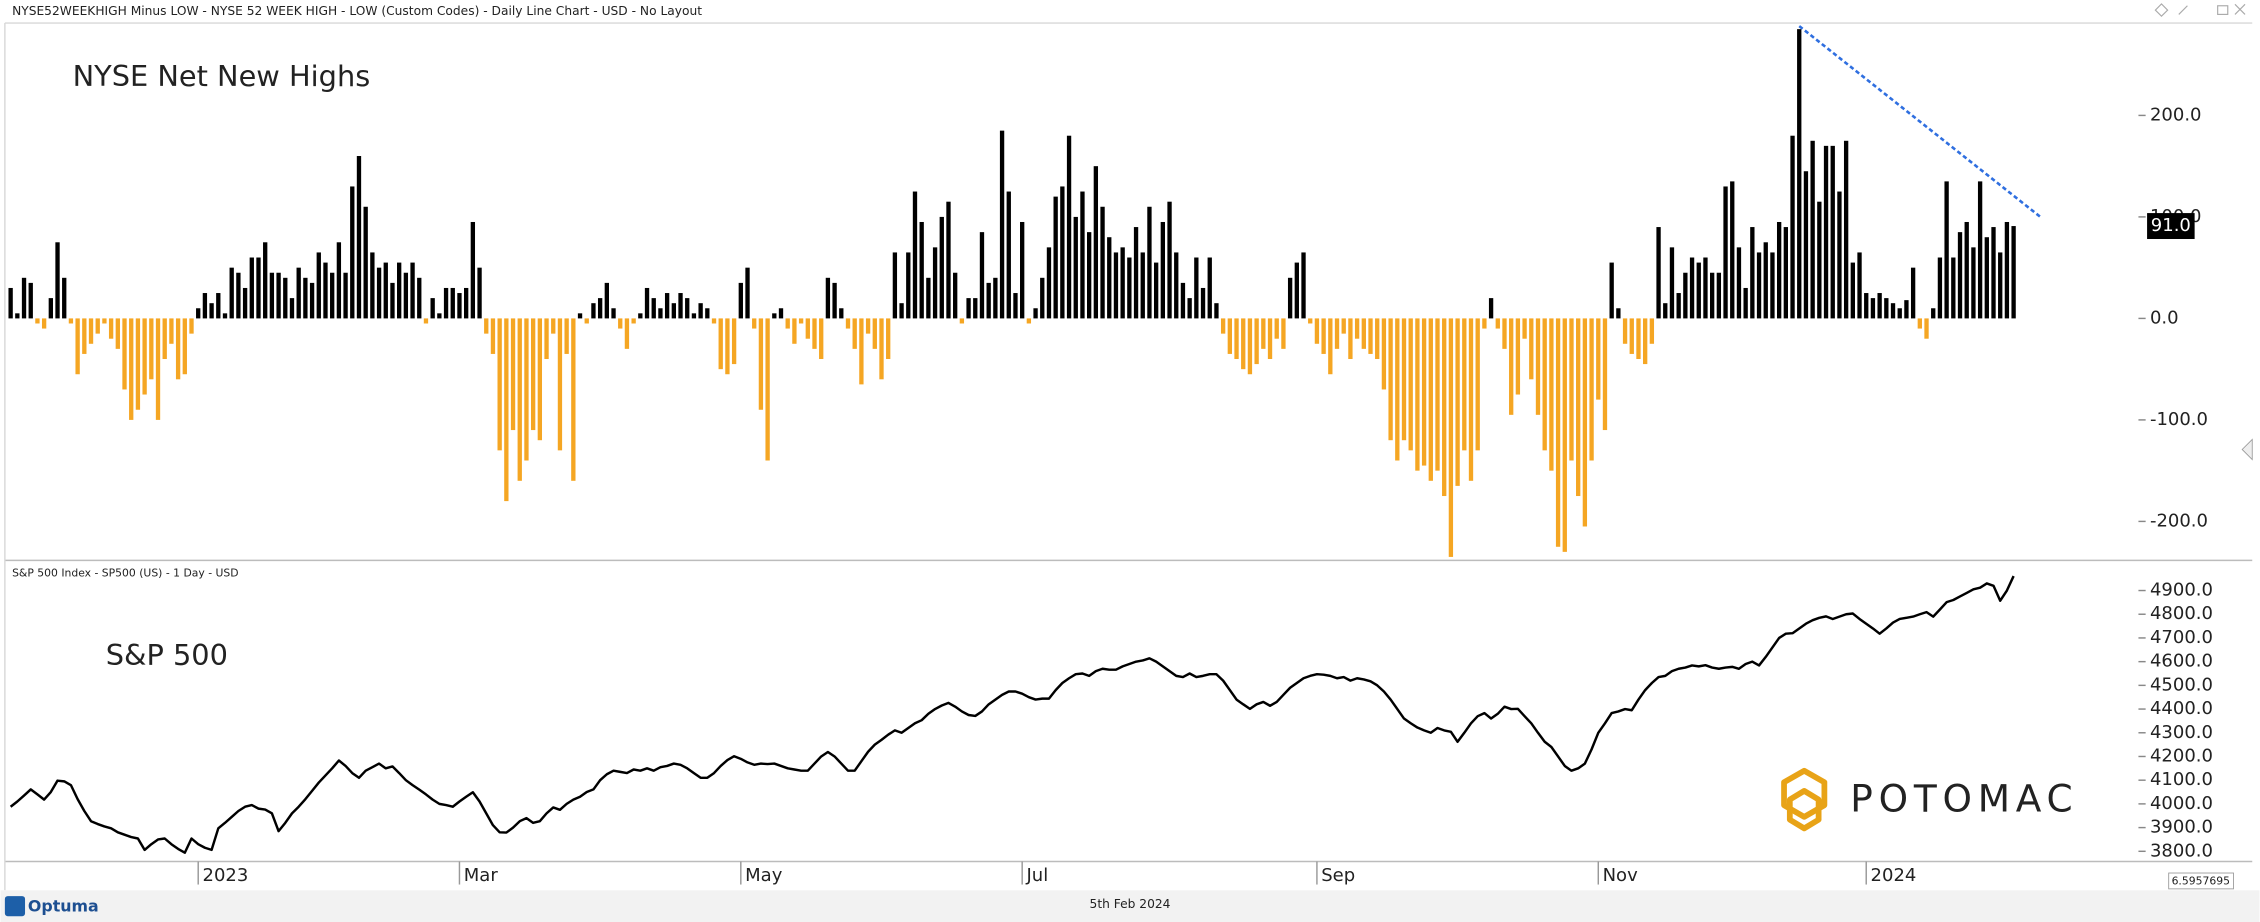 The width and height of the screenshot is (2260, 922). I want to click on side-tab, so click(2247, 449).